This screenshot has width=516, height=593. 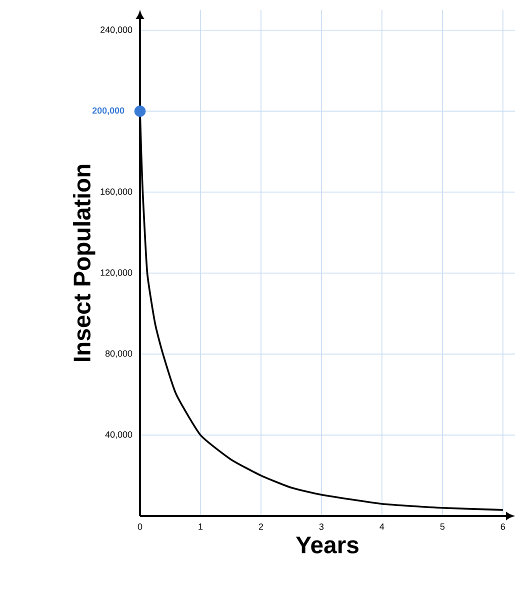 I want to click on x-tick-label: 5, so click(x=442, y=527).